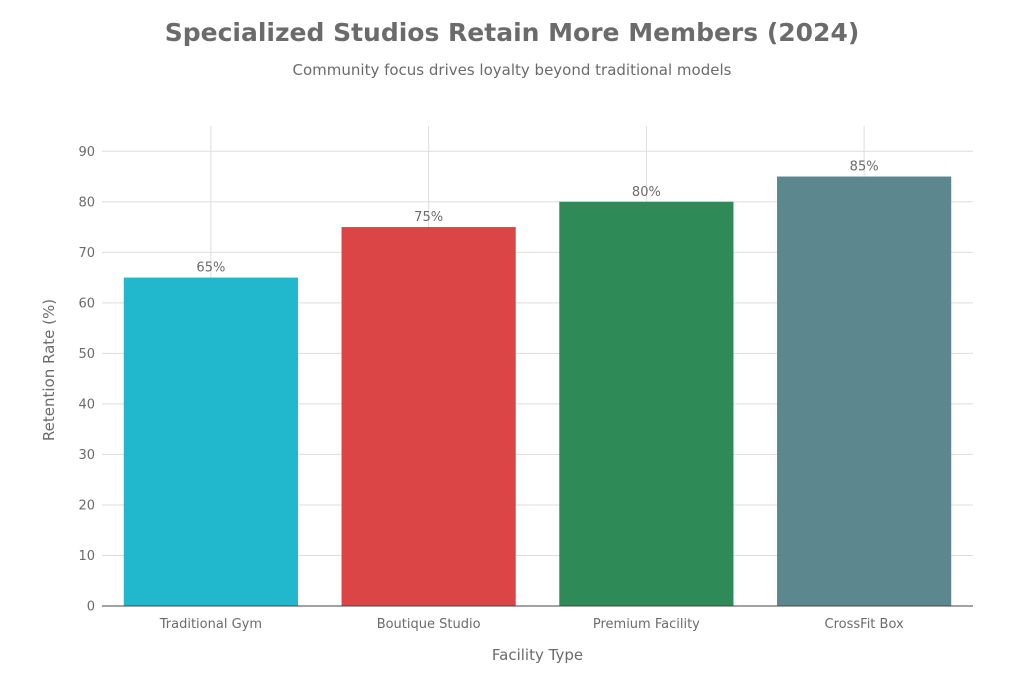 This screenshot has height=683, width=1024. I want to click on bar-value-label: 65%, so click(210, 268).